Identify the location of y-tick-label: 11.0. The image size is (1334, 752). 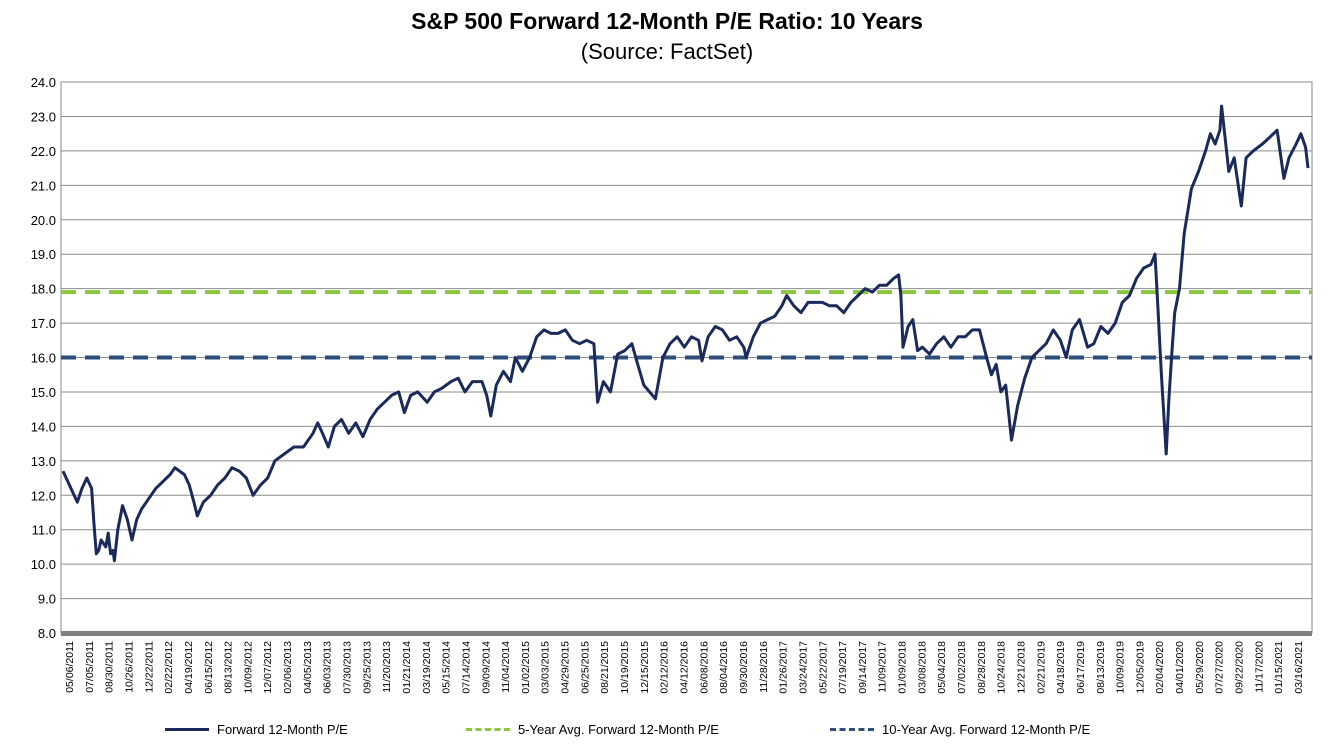
(44, 530).